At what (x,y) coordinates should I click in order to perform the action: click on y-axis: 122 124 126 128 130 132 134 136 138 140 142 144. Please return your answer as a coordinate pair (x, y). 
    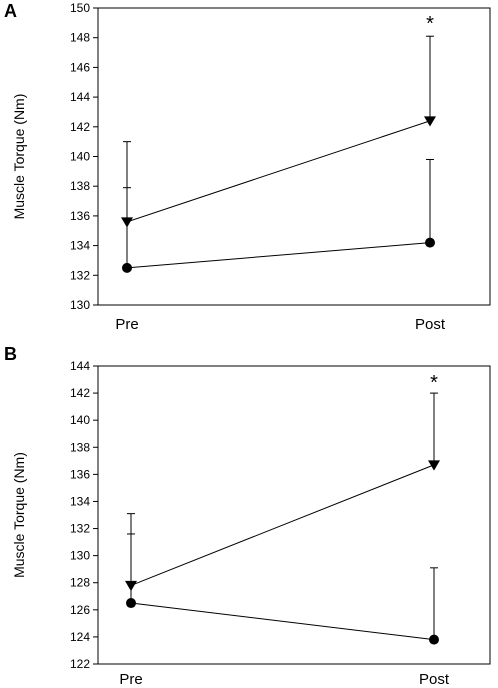
    Looking at the image, I should click on (84, 515).